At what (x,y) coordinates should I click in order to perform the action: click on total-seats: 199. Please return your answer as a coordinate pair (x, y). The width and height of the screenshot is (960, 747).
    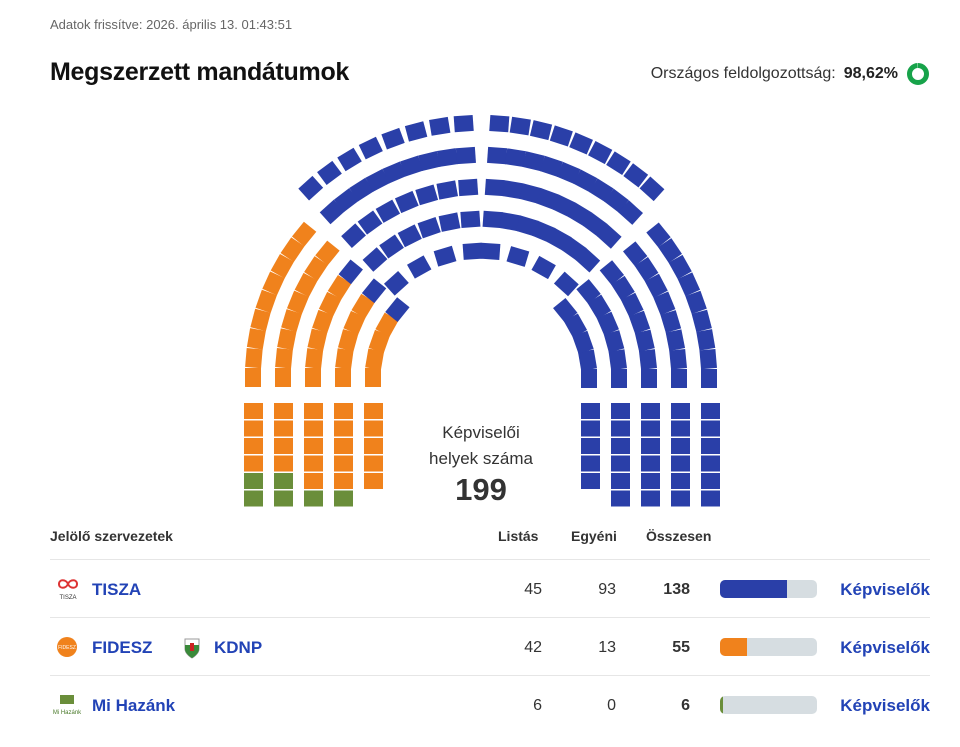
    Looking at the image, I should click on (481, 489).